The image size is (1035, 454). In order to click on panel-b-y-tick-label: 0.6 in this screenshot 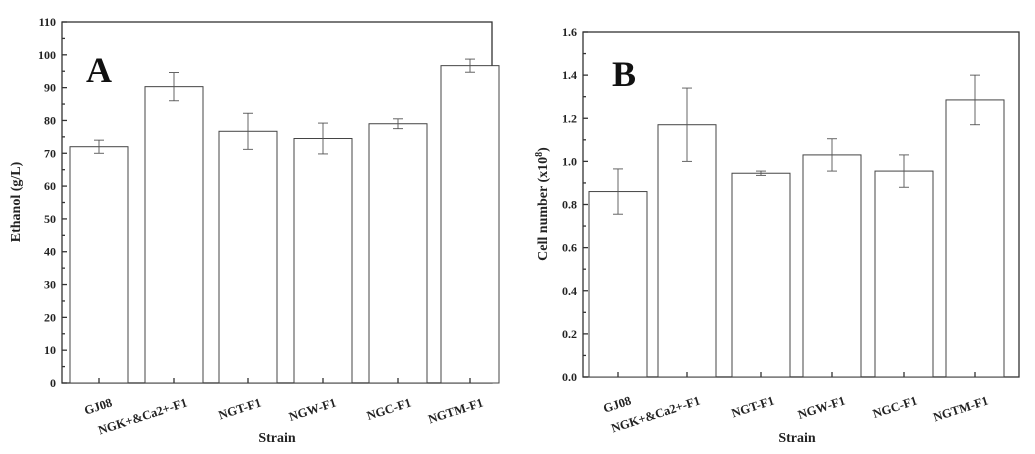, I will do `click(569, 248)`.